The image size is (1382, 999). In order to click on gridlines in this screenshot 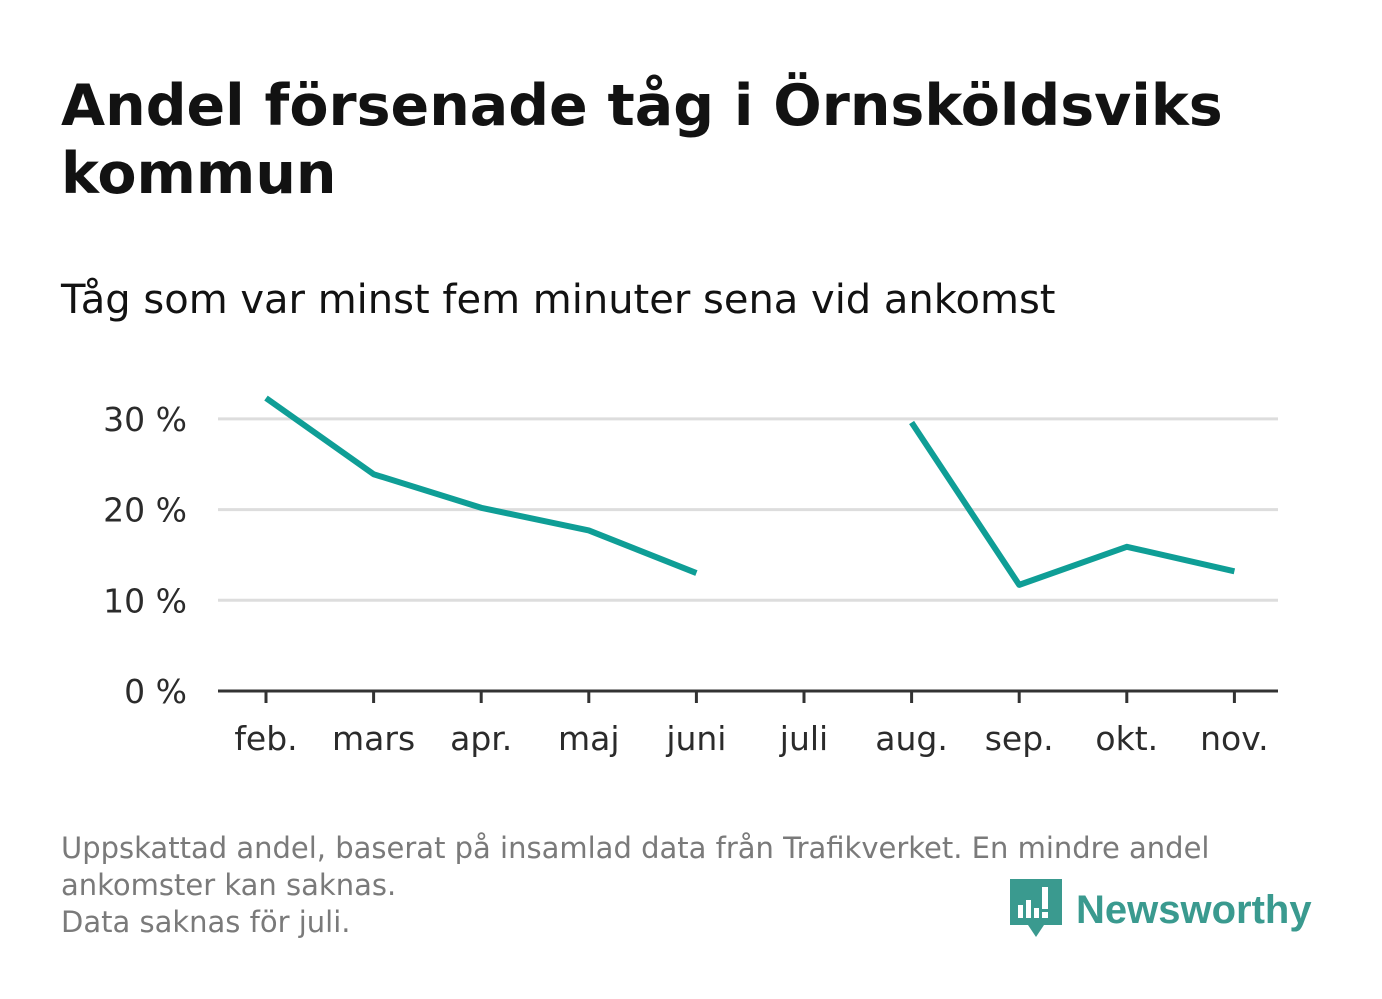, I will do `click(748, 509)`.